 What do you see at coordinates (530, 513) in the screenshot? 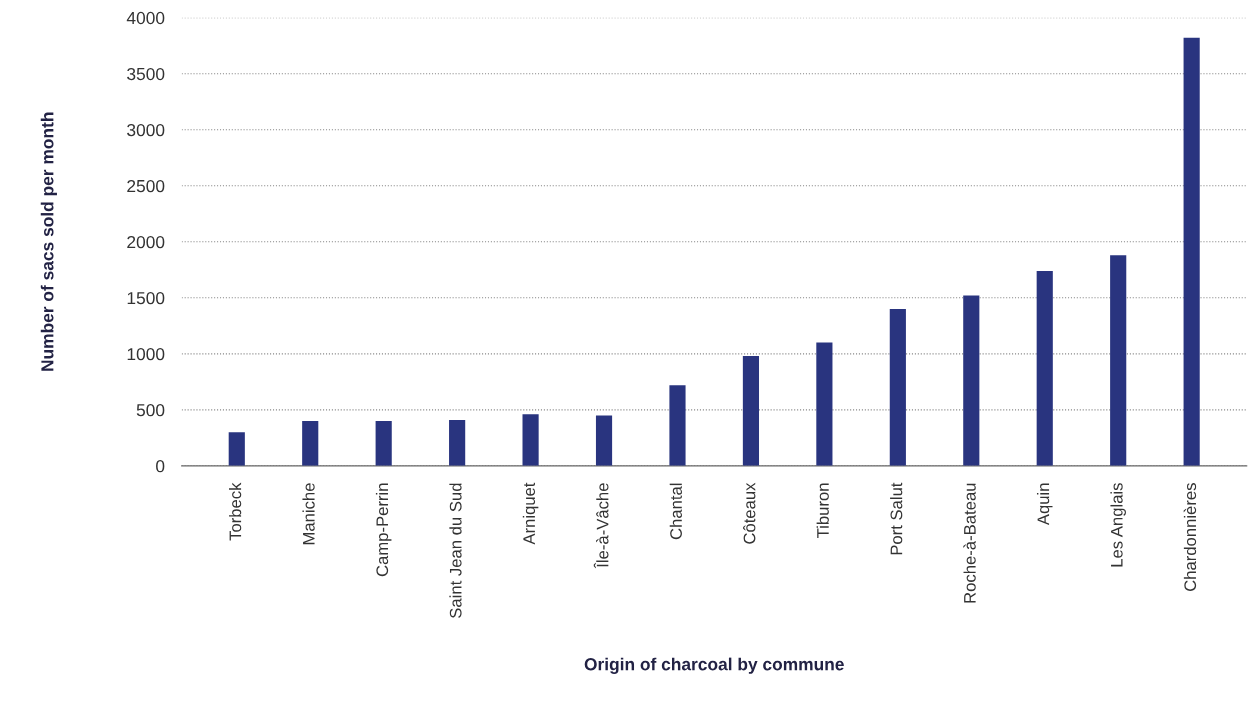
I see `x-tick-label: Arniquet` at bounding box center [530, 513].